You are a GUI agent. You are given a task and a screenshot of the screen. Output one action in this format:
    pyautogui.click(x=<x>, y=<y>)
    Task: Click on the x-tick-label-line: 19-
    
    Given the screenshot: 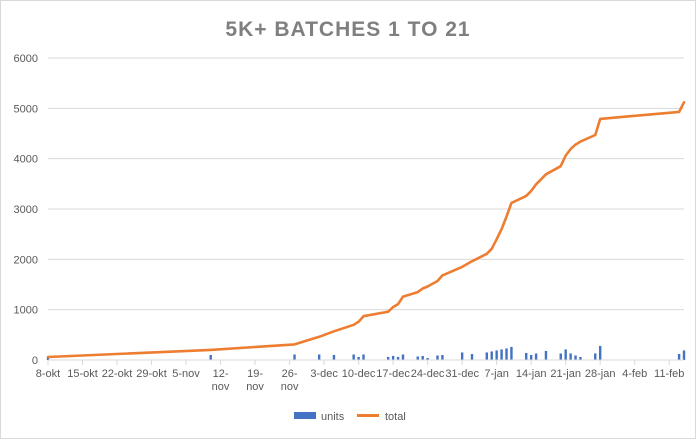 What is the action you would take?
    pyautogui.click(x=255, y=374)
    